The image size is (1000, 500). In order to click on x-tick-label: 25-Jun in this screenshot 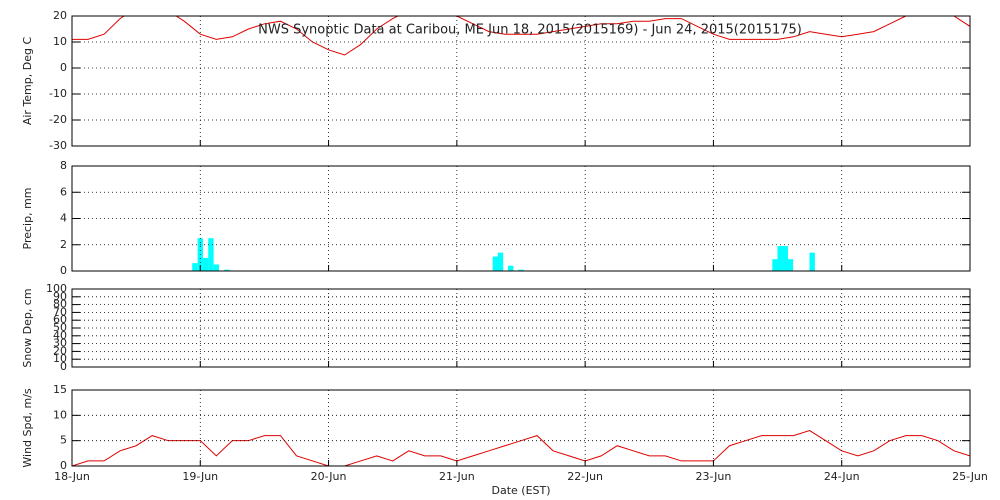, I will do `click(970, 476)`.